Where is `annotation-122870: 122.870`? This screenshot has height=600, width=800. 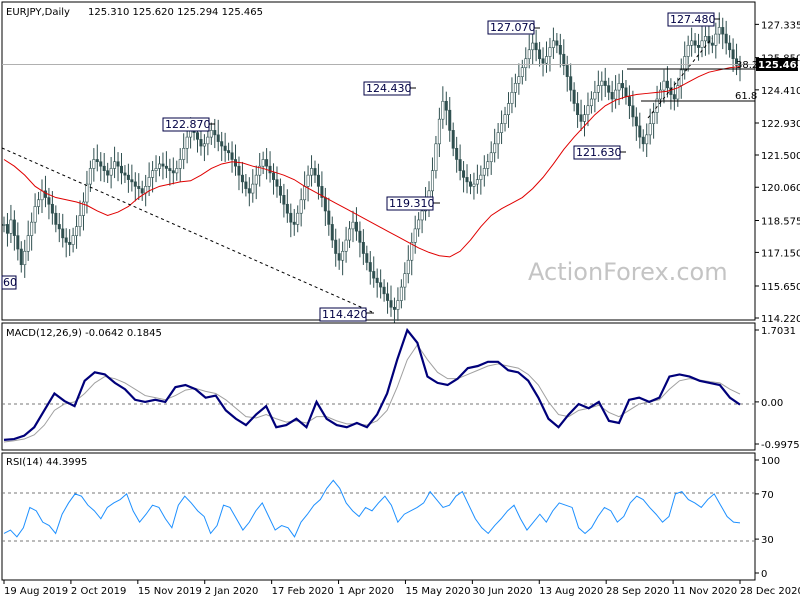 annotation-122870: 122.870 is located at coordinates (188, 124).